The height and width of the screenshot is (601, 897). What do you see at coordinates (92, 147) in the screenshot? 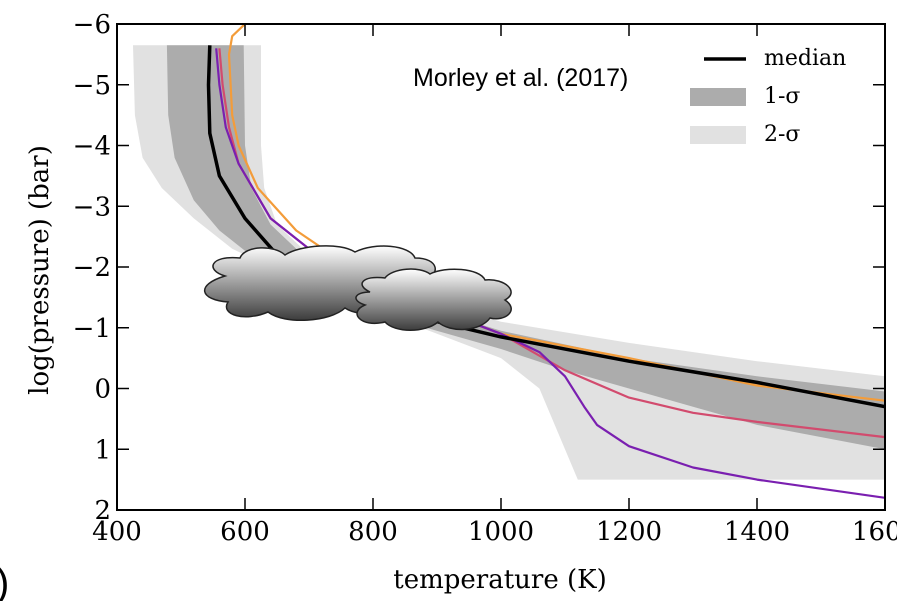
I see `y-tick-label: −4` at bounding box center [92, 147].